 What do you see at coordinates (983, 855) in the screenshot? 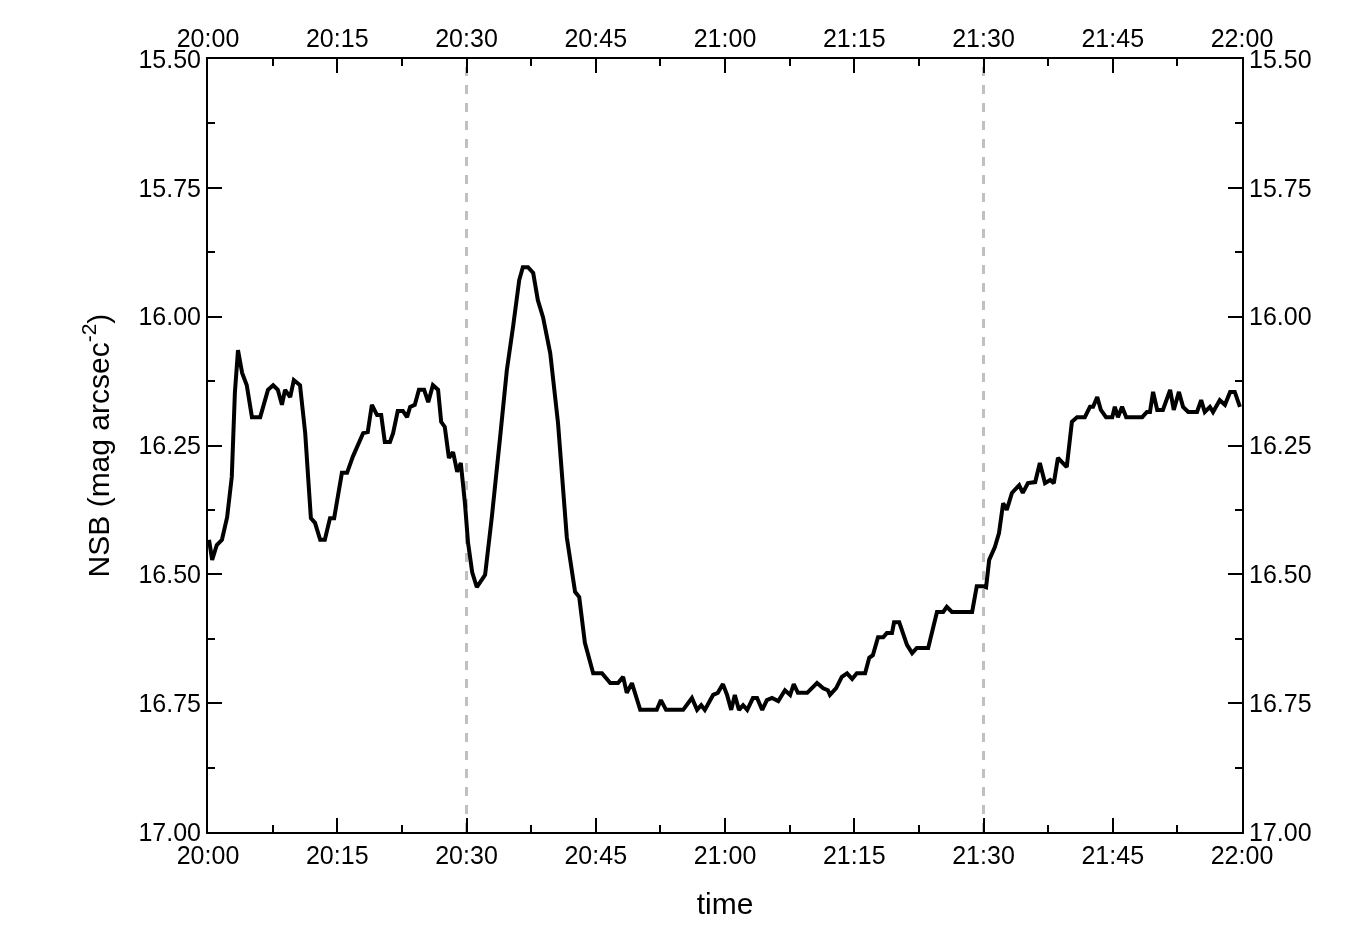
I see `x2-tick-label: 21:30` at bounding box center [983, 855].